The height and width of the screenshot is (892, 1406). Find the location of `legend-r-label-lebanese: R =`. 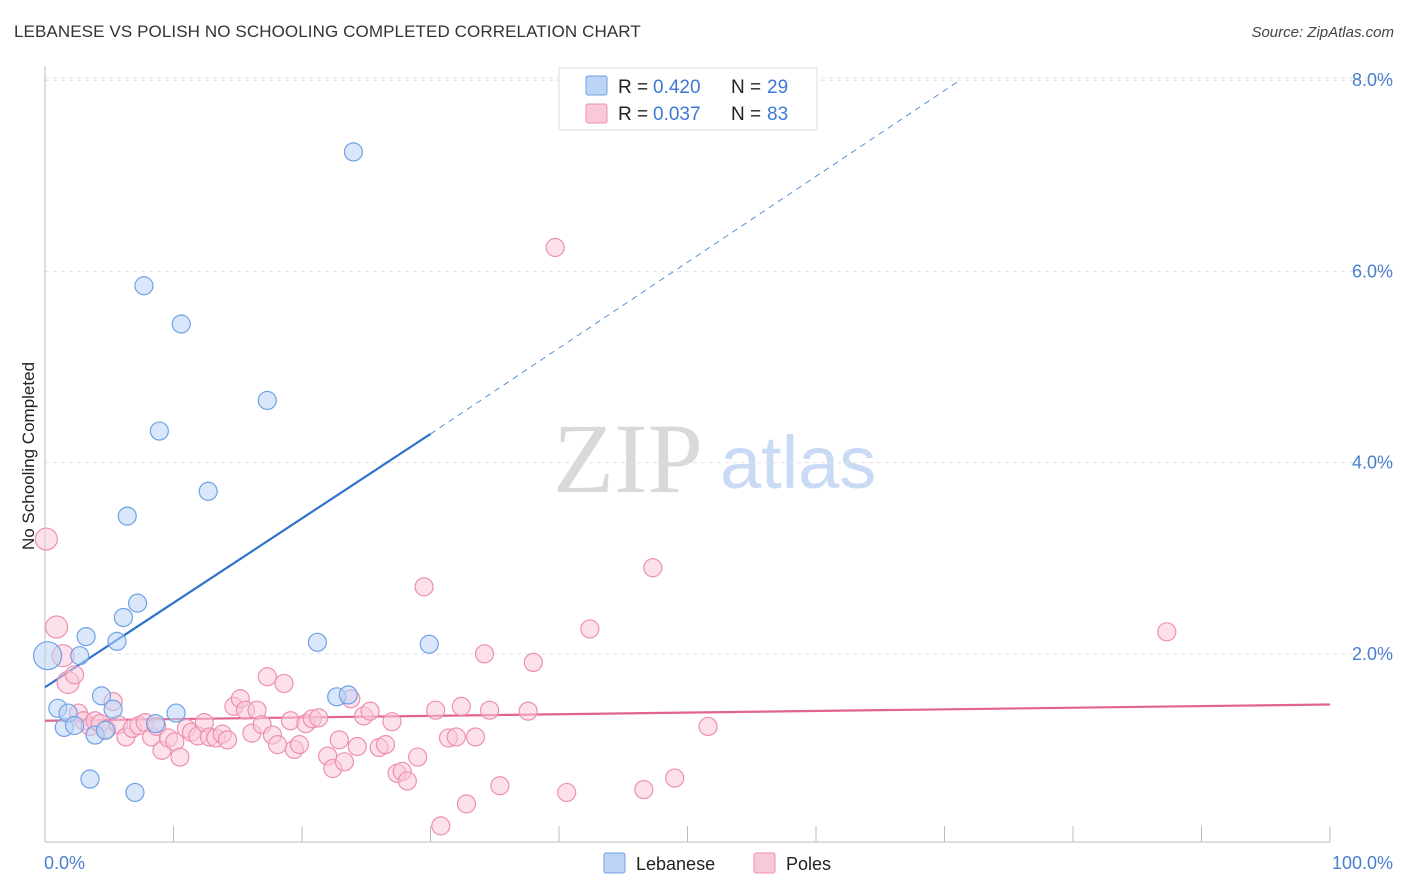

legend-r-label-lebanese: R = is located at coordinates (633, 87).